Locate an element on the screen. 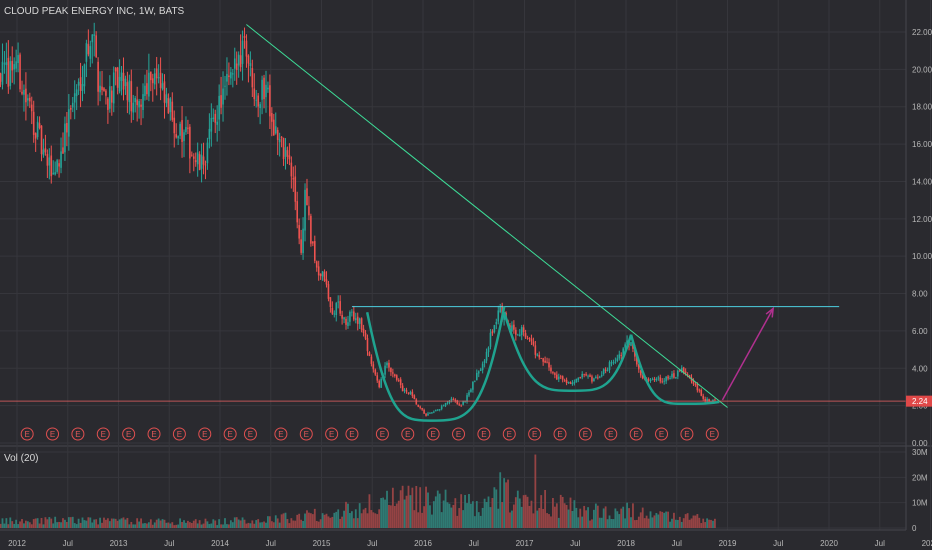 The height and width of the screenshot is (550, 932). y-tick-label: 10.00 is located at coordinates (922, 256).